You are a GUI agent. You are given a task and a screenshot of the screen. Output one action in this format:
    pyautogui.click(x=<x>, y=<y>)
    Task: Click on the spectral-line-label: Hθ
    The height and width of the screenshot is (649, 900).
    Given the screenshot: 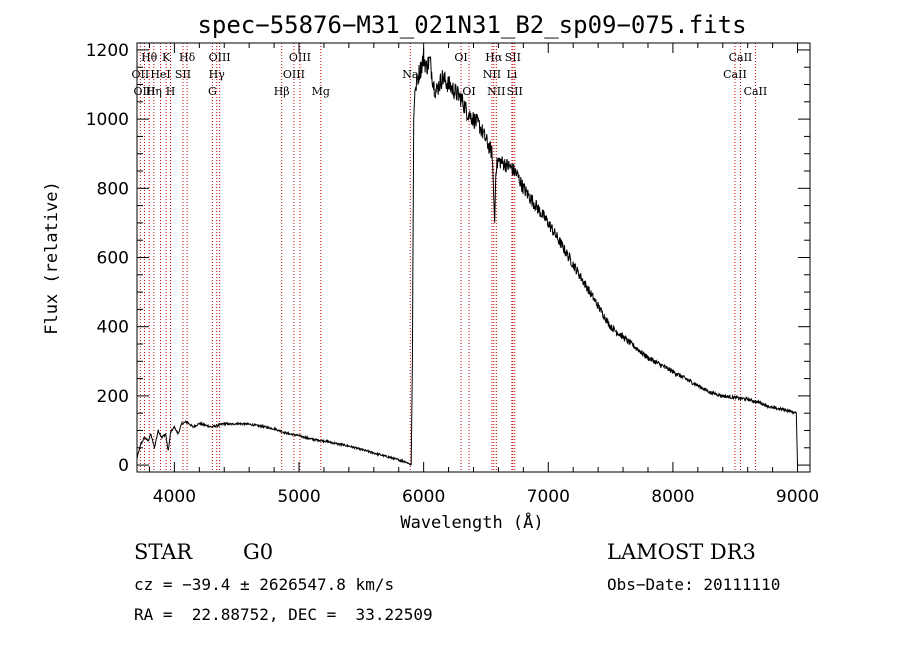 What is the action you would take?
    pyautogui.click(x=149, y=57)
    